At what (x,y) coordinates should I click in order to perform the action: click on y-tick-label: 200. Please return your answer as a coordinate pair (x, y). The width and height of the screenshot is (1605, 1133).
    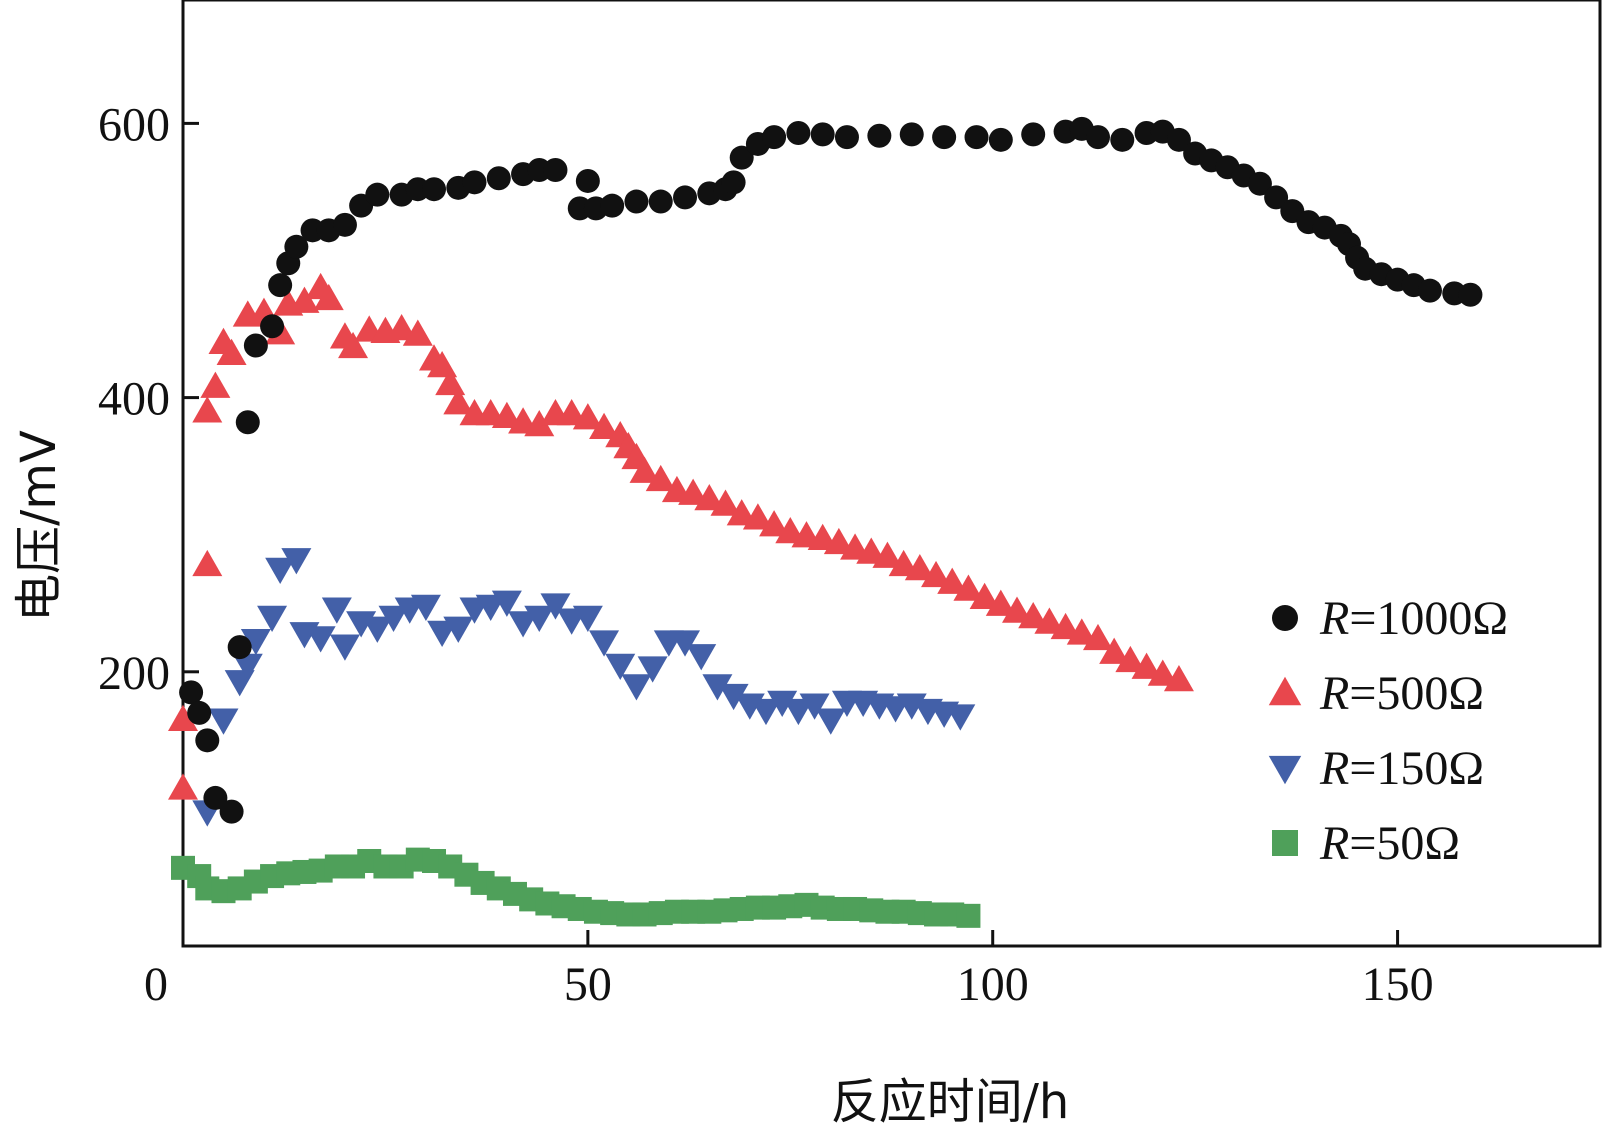
    Looking at the image, I should click on (134, 673).